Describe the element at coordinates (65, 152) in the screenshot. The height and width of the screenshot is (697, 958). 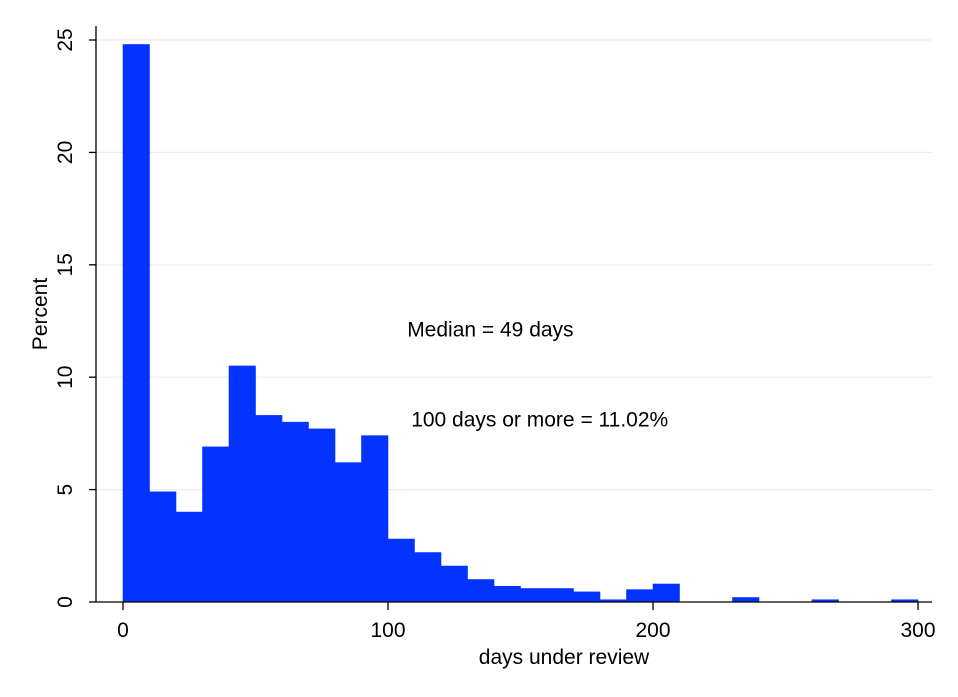
I see `y-tick-label: 20` at that location.